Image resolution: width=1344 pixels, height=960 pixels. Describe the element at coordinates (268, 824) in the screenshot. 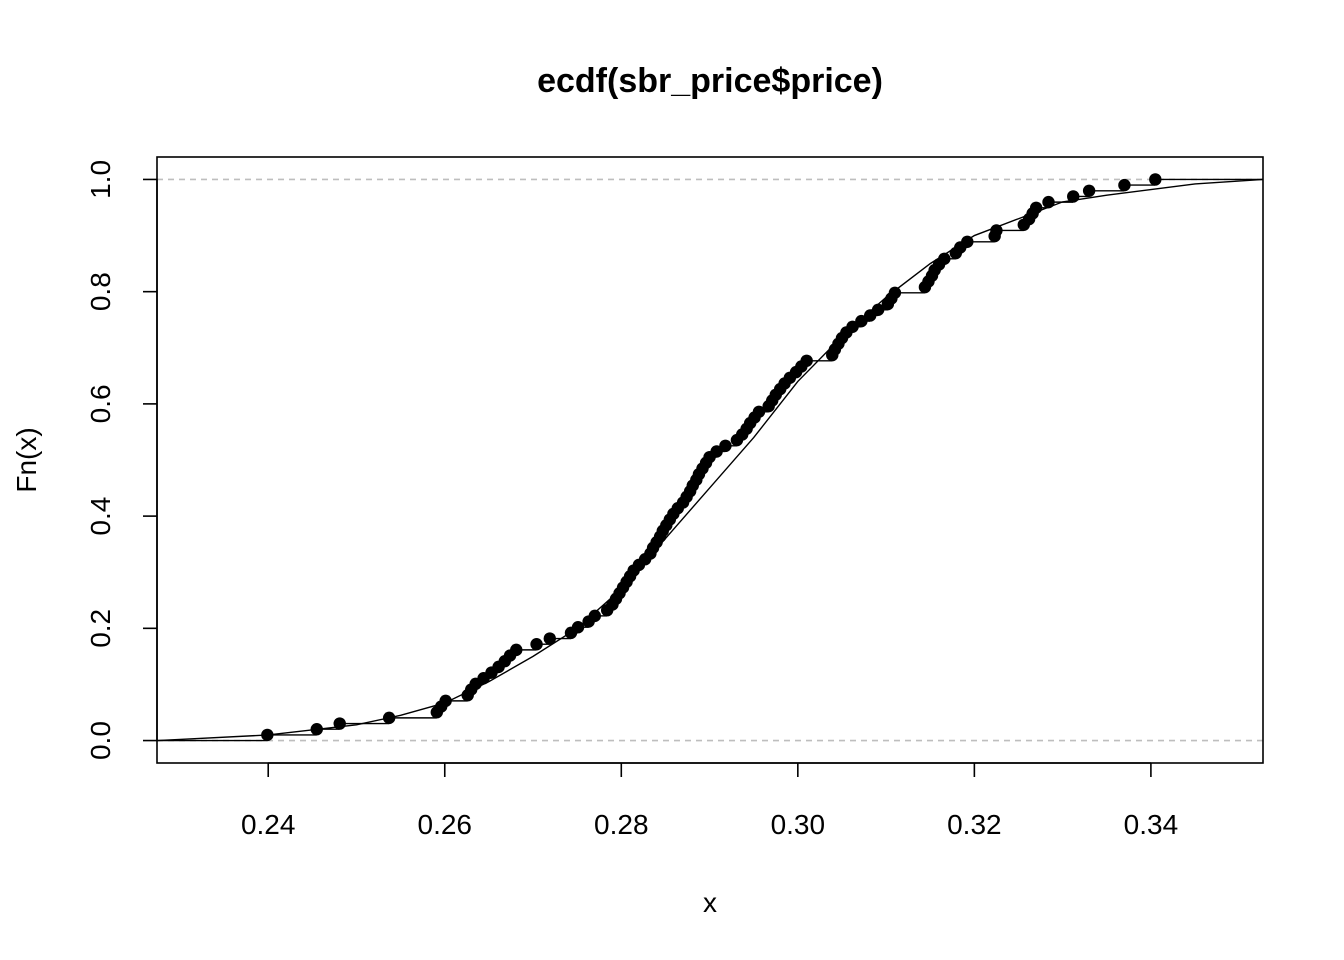

I see `x-tick-label: 0.24` at that location.